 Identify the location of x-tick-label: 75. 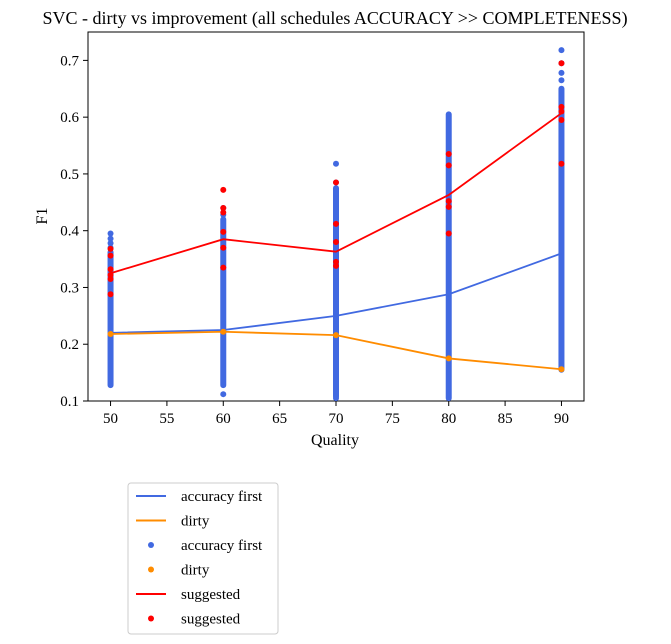
(392, 419).